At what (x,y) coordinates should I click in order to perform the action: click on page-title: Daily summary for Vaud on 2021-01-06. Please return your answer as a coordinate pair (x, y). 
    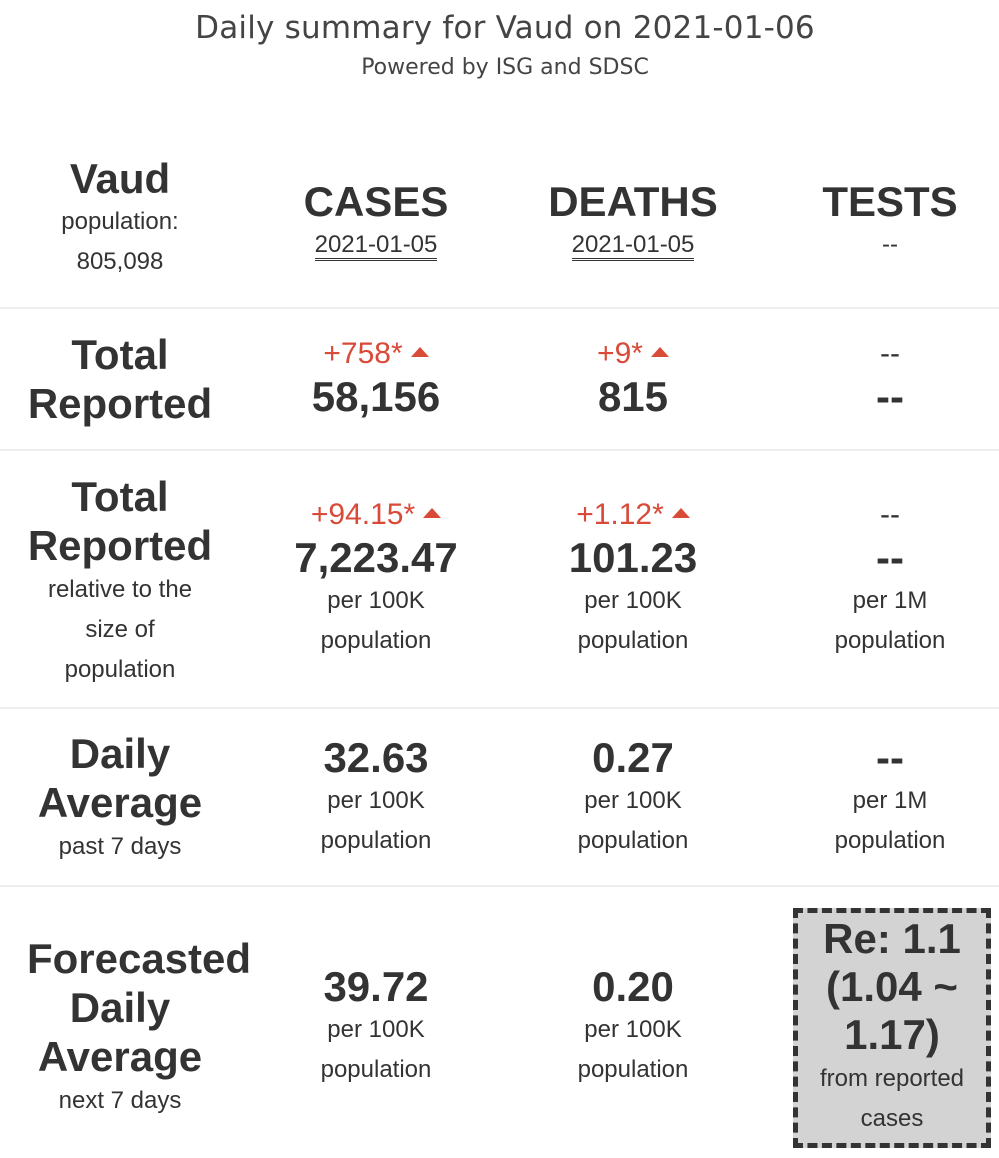
    Looking at the image, I should click on (505, 28).